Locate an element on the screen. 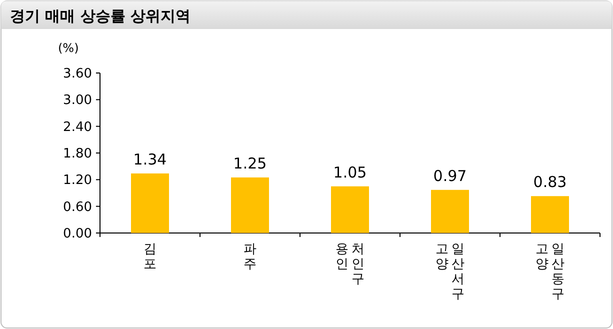 The height and width of the screenshot is (329, 613). x-tick-label: 파주 is located at coordinates (250, 257).